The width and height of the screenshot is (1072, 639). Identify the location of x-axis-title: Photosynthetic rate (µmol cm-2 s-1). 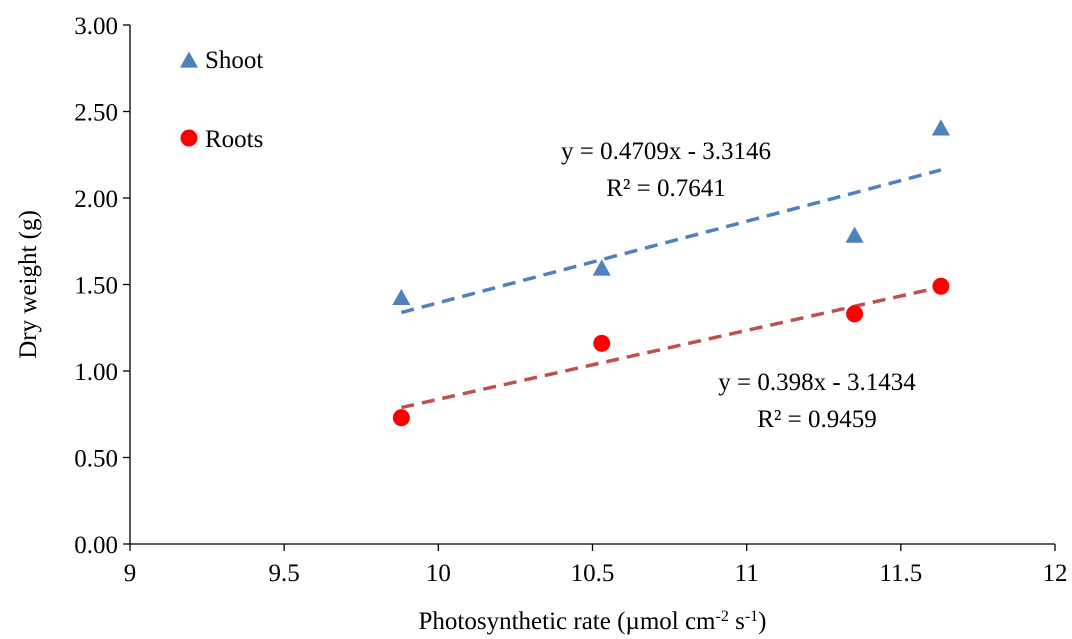
(593, 622).